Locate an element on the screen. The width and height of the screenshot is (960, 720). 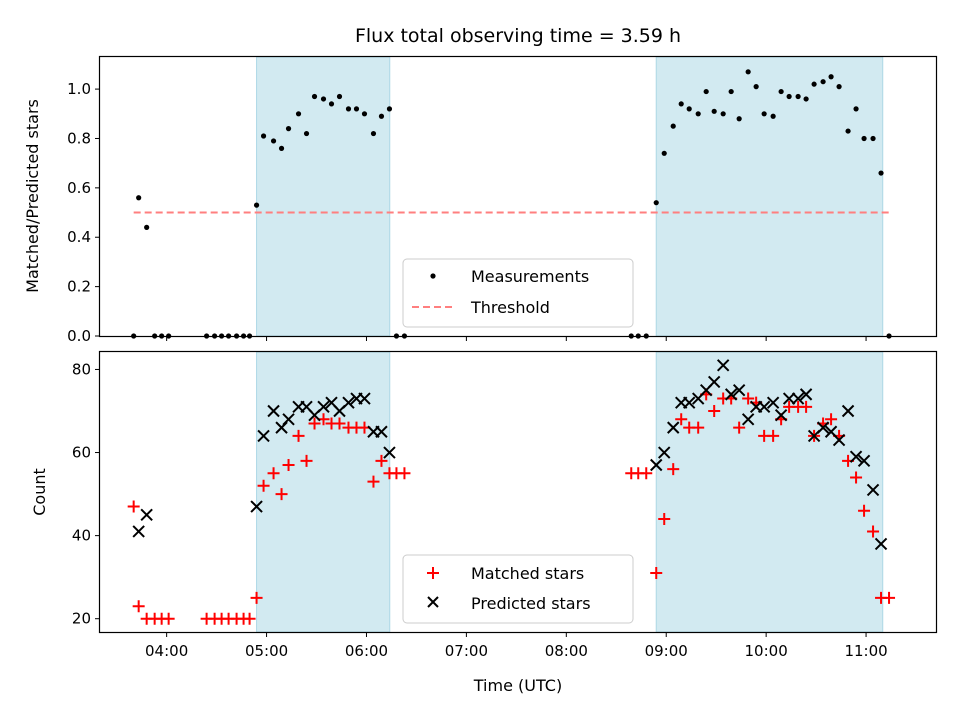
ratio-y-axis-label: Matched/Predicted stars is located at coordinates (32, 196).